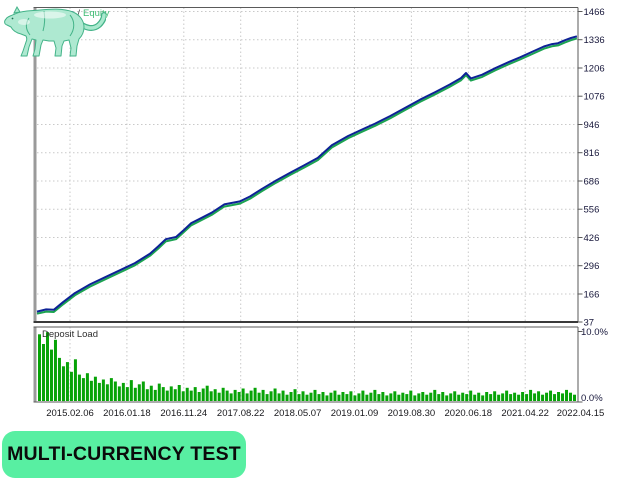 This screenshot has height=480, width=640. What do you see at coordinates (70, 334) in the screenshot?
I see `deposit-load-title: Deposit Load` at bounding box center [70, 334].